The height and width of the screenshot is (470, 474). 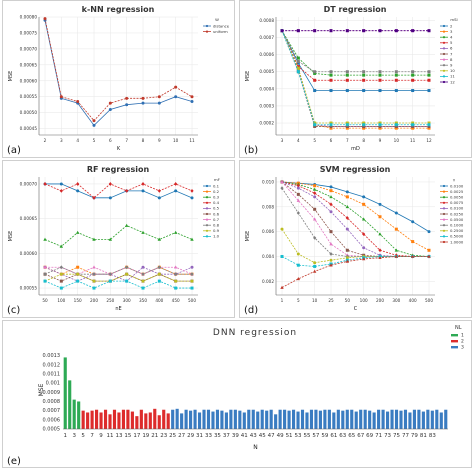 What do you see at coordinates (29, 128) in the screenshot?
I see `y-tick-label: 0.00045` at bounding box center [29, 128].